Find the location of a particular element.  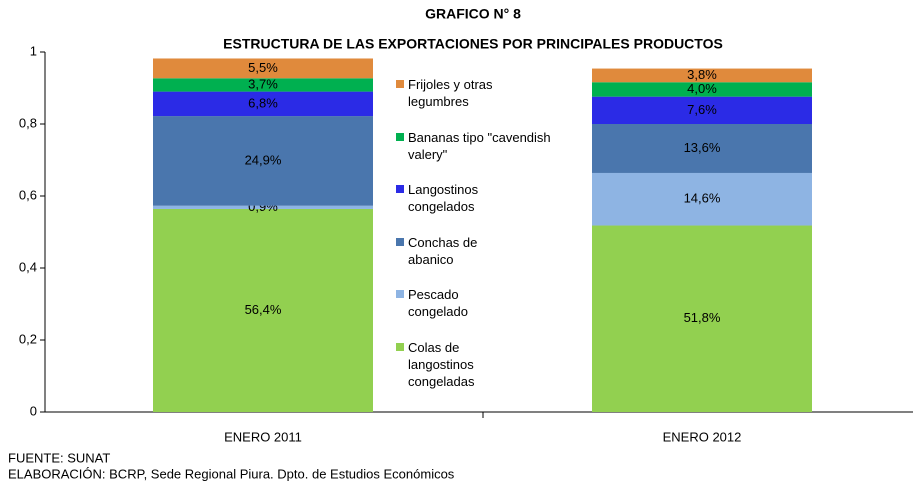

data-label: 14,6% is located at coordinates (702, 198).